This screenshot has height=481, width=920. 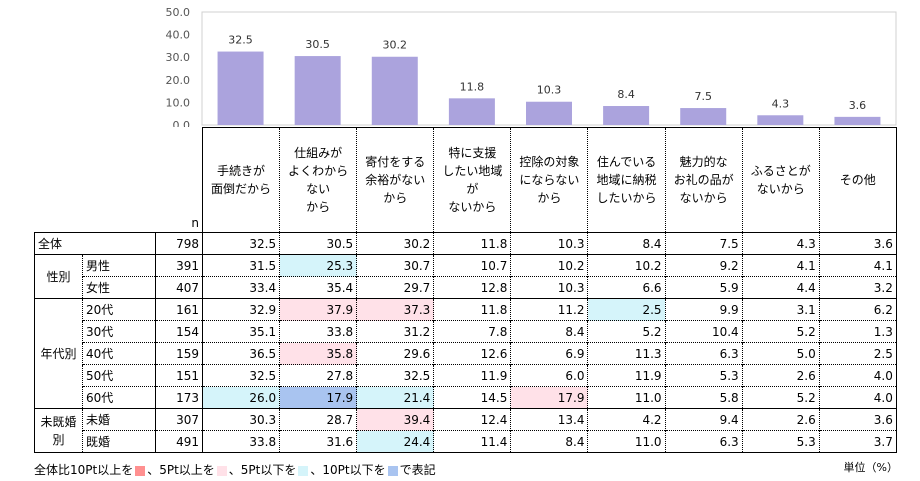 What do you see at coordinates (240, 180) in the screenshot?
I see `column-header: 手続きが 面倒だから` at bounding box center [240, 180].